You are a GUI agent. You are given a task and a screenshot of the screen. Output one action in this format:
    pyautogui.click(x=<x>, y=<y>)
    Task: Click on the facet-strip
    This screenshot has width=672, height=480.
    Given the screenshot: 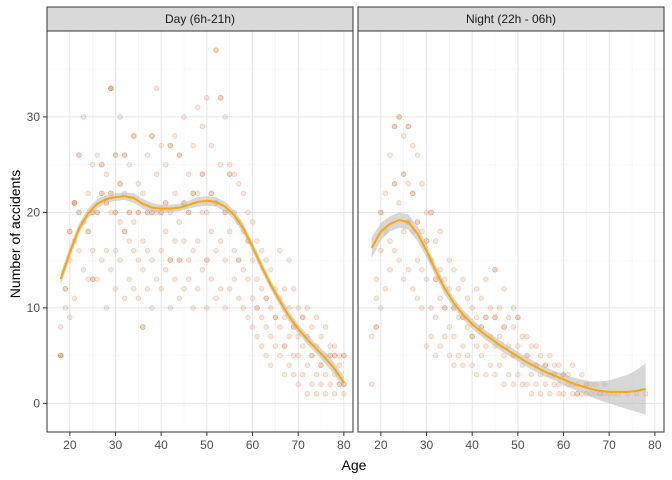 What is the action you would take?
    pyautogui.click(x=200, y=19)
    